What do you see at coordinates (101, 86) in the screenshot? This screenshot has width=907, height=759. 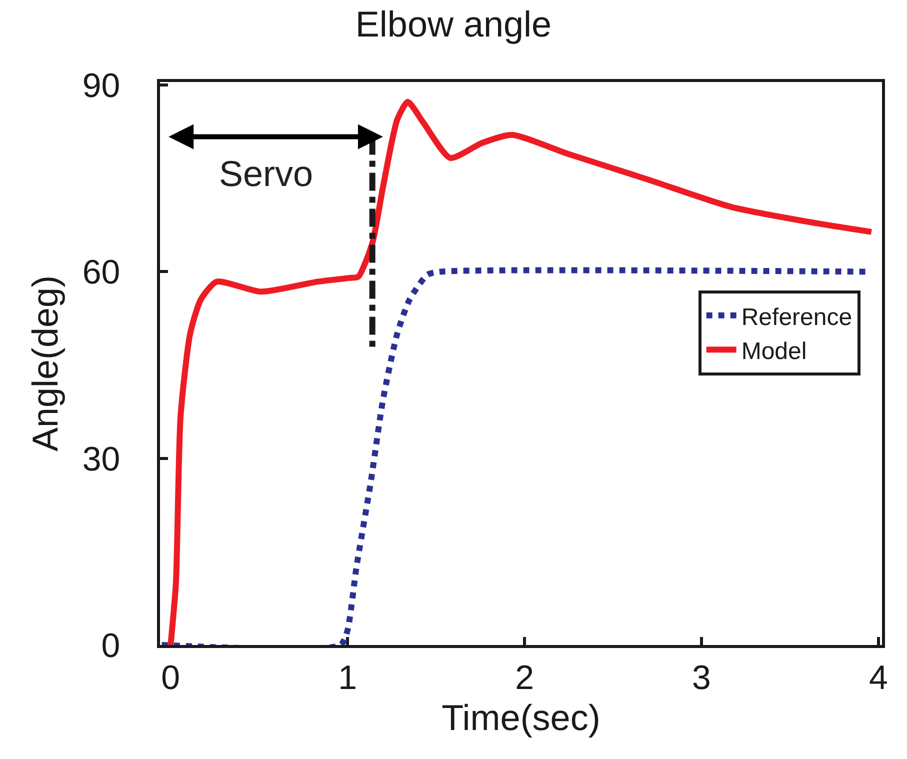 I see `y-tick-label: 90` at bounding box center [101, 86].